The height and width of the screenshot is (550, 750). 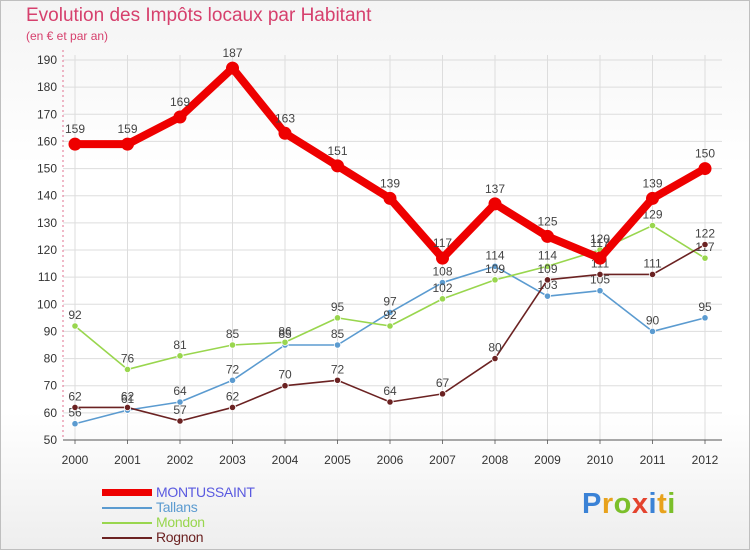 What do you see at coordinates (51, 413) in the screenshot?
I see `y-tick-label: 60` at bounding box center [51, 413].